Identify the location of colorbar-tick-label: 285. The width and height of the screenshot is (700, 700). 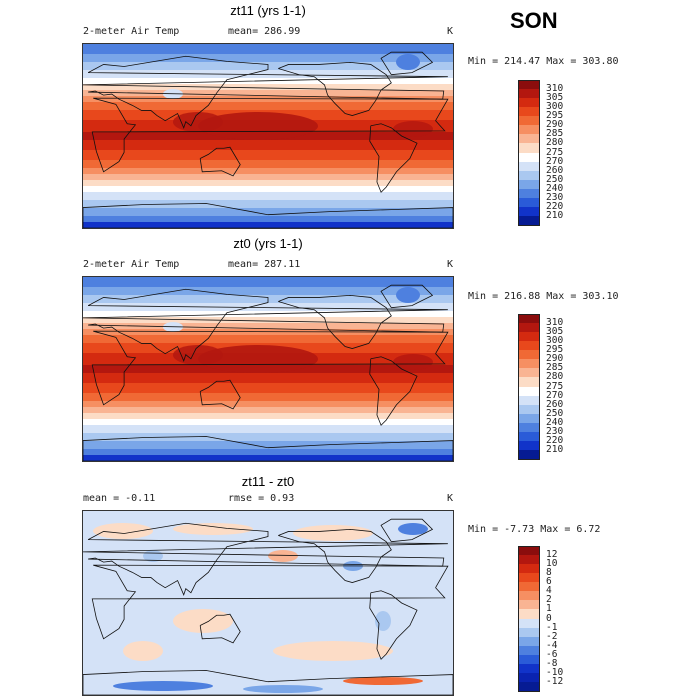
(555, 134).